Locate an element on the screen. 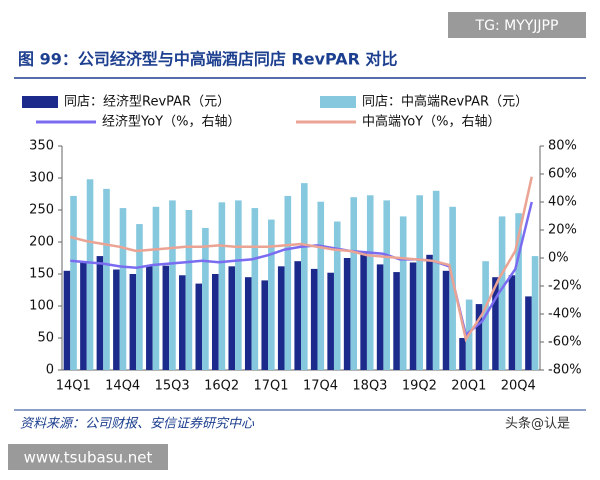 The width and height of the screenshot is (600, 480). y2-tick-label: 40% is located at coordinates (562, 202).